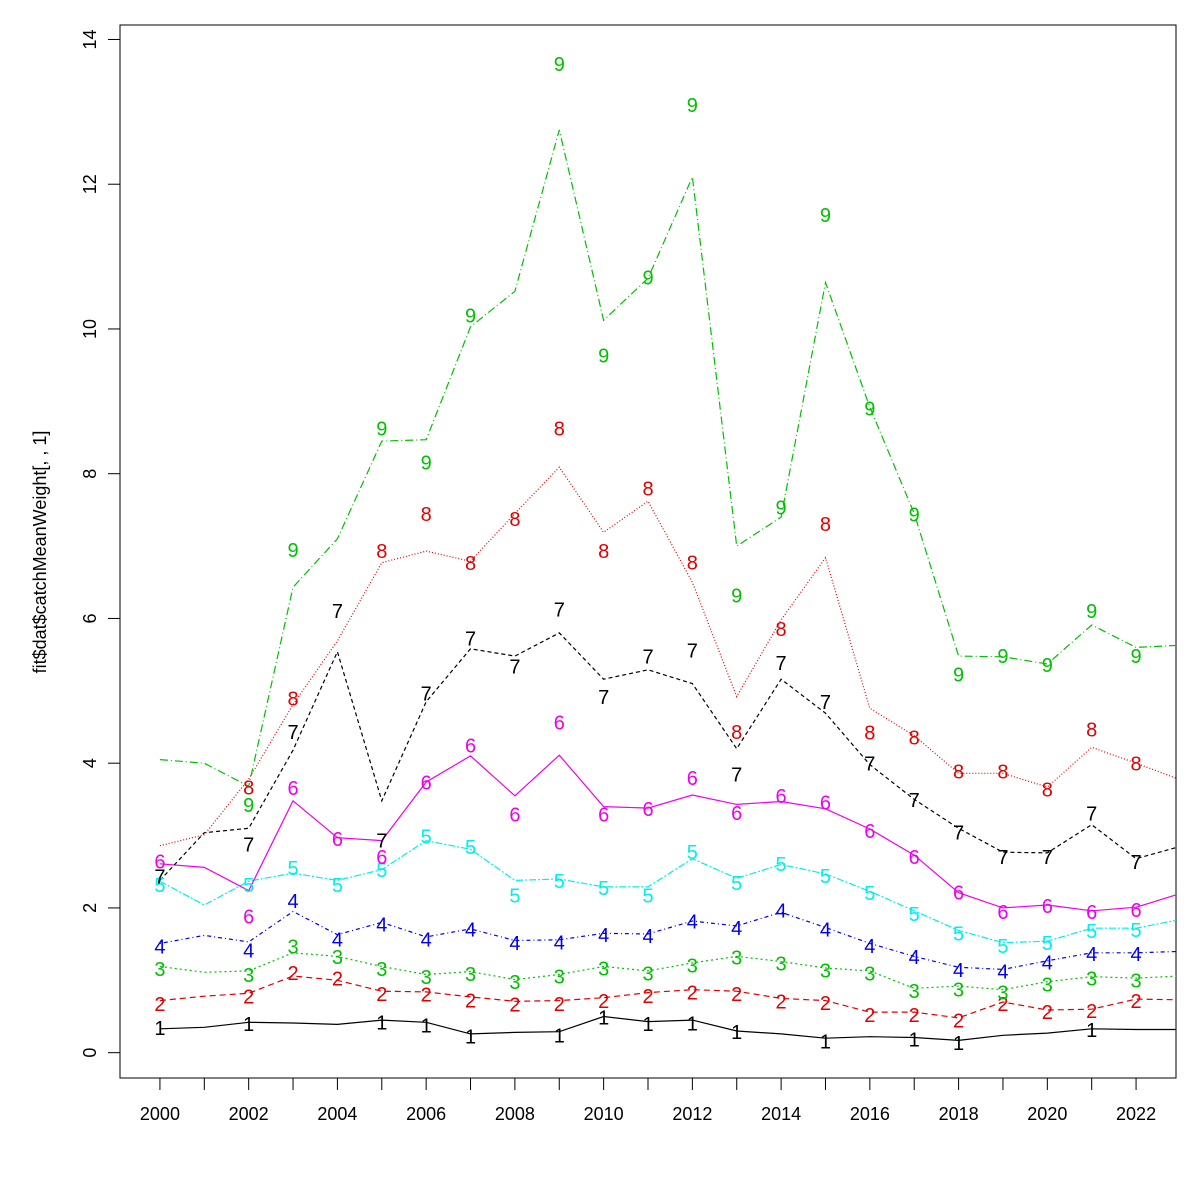  Describe the element at coordinates (870, 1114) in the screenshot. I see `x-tick-label: 2016` at that location.